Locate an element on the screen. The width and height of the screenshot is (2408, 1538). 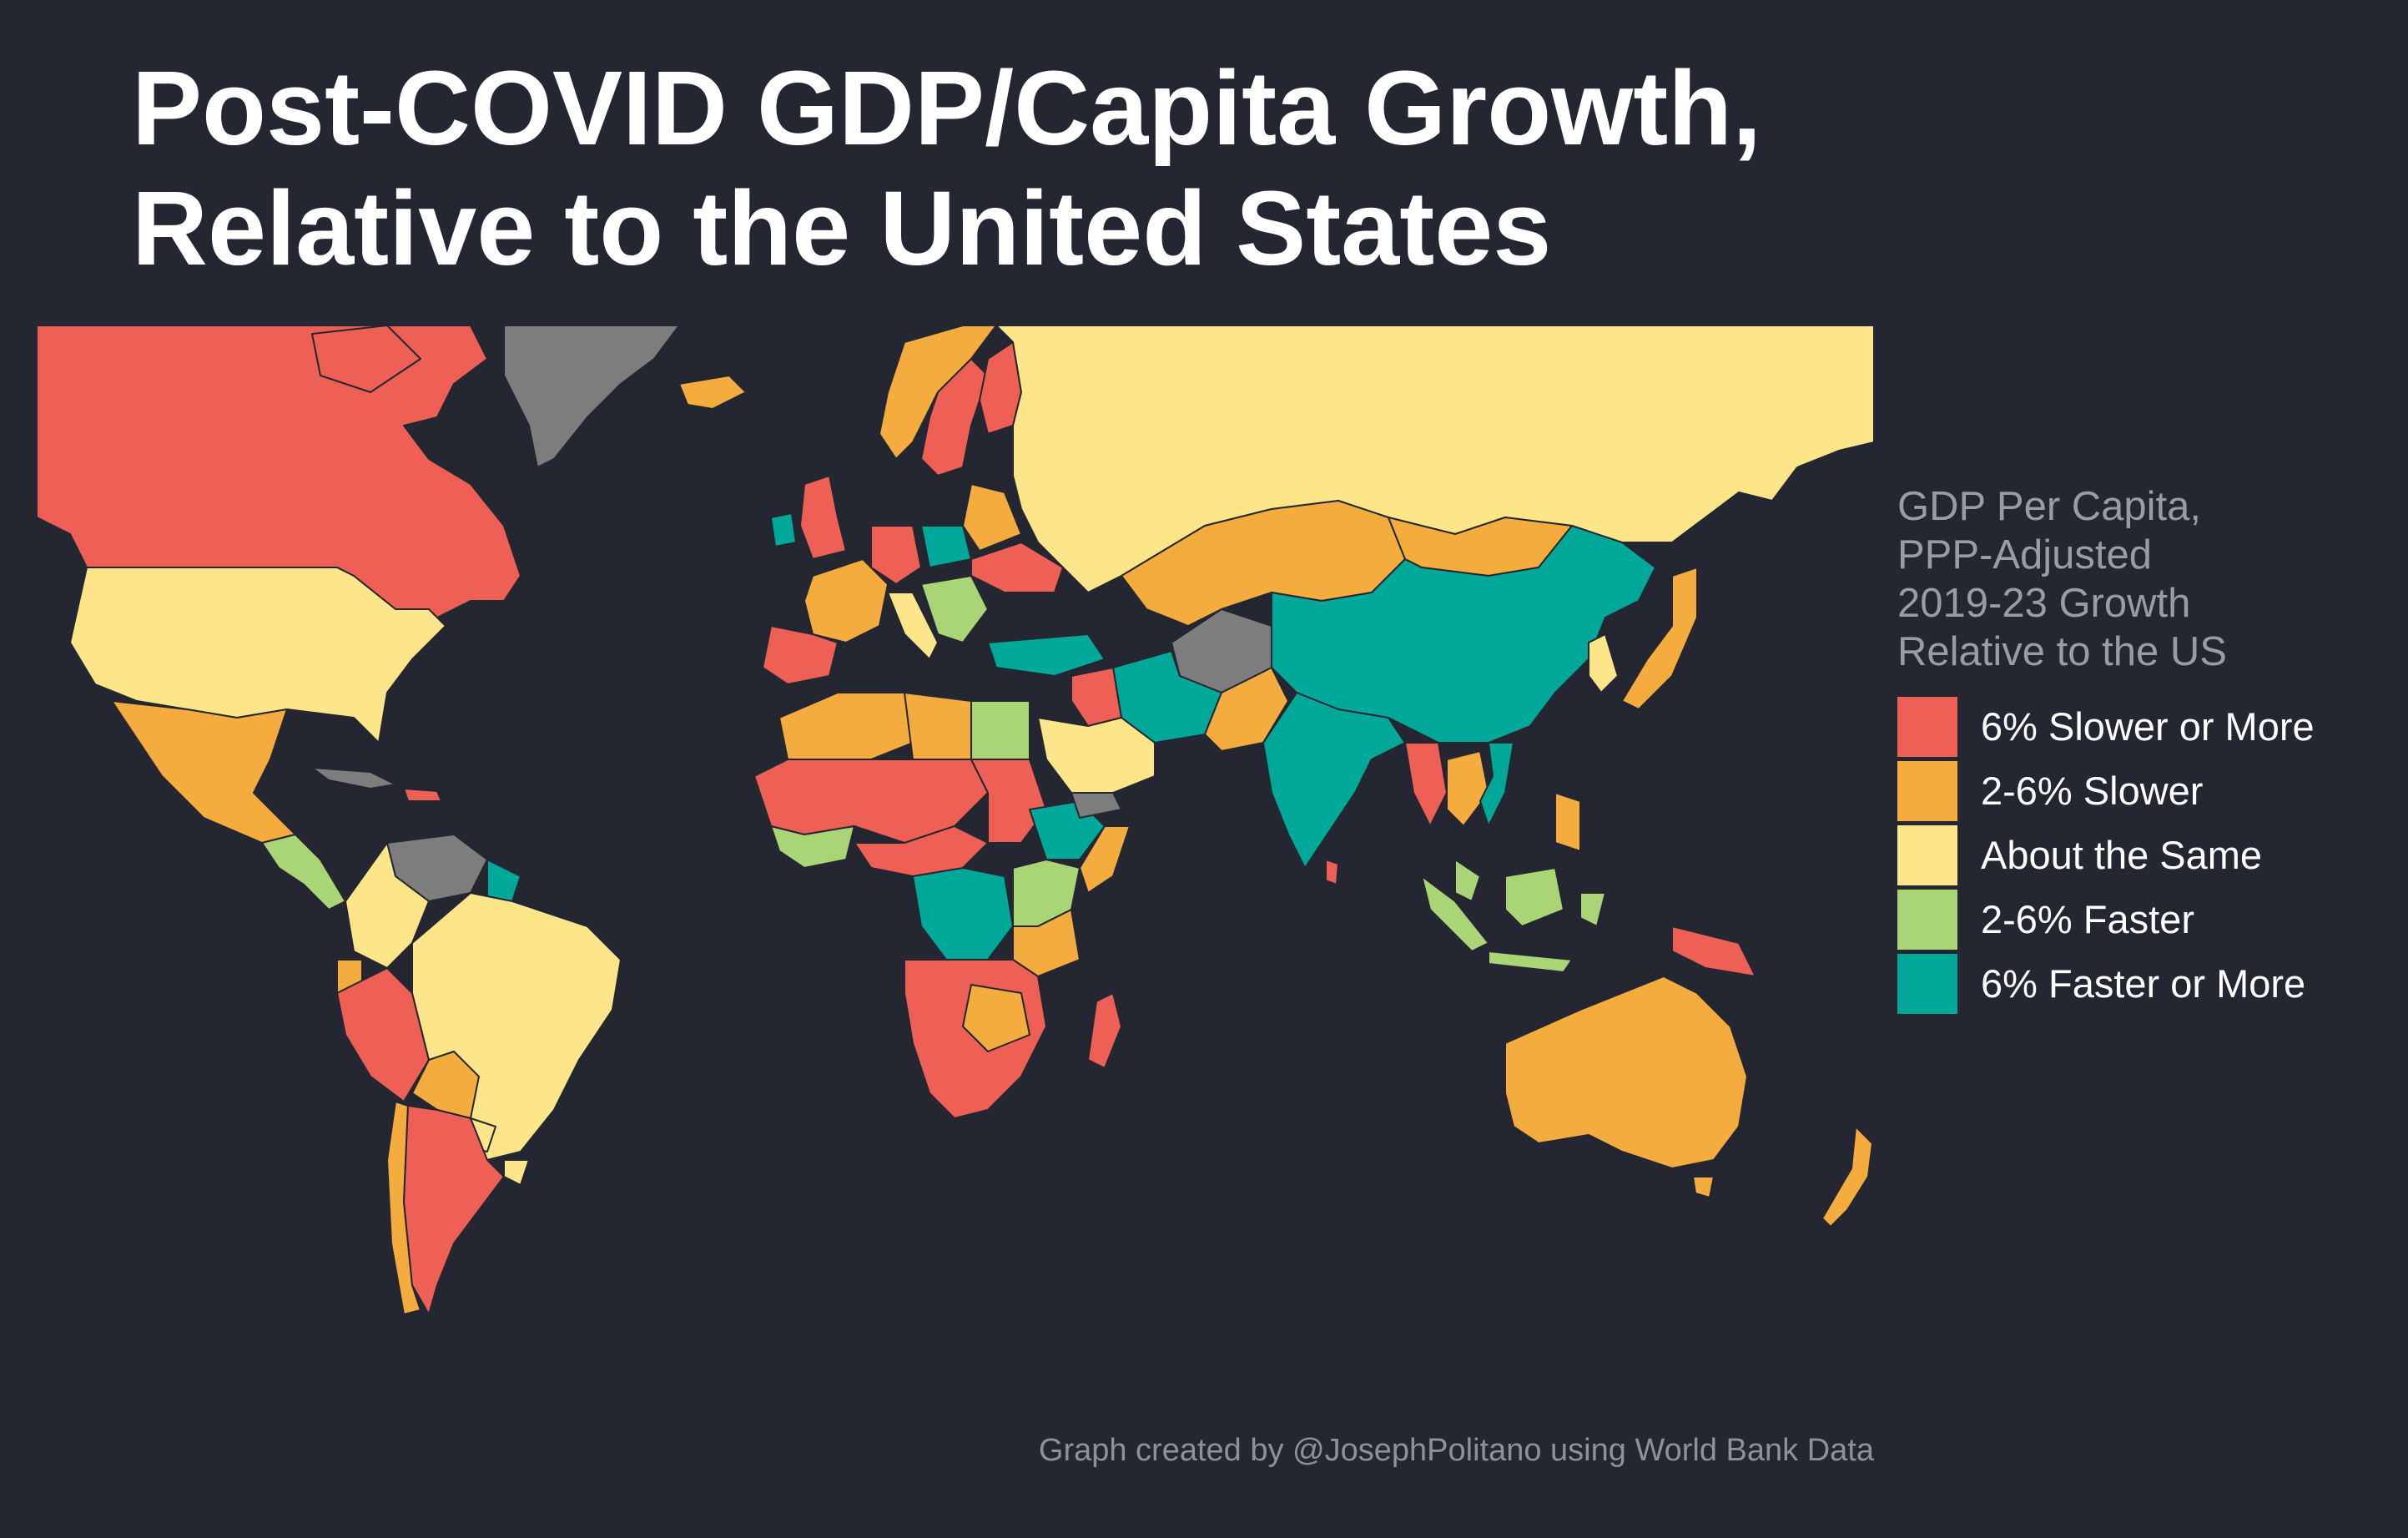
legend-label: 2-6% Faster is located at coordinates (2087, 919).